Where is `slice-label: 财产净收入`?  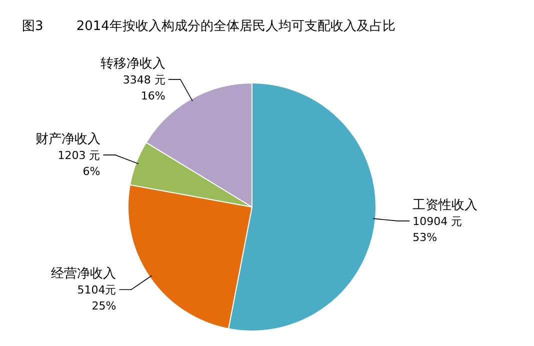
slice-label: 财产净收入 is located at coordinates (67, 139).